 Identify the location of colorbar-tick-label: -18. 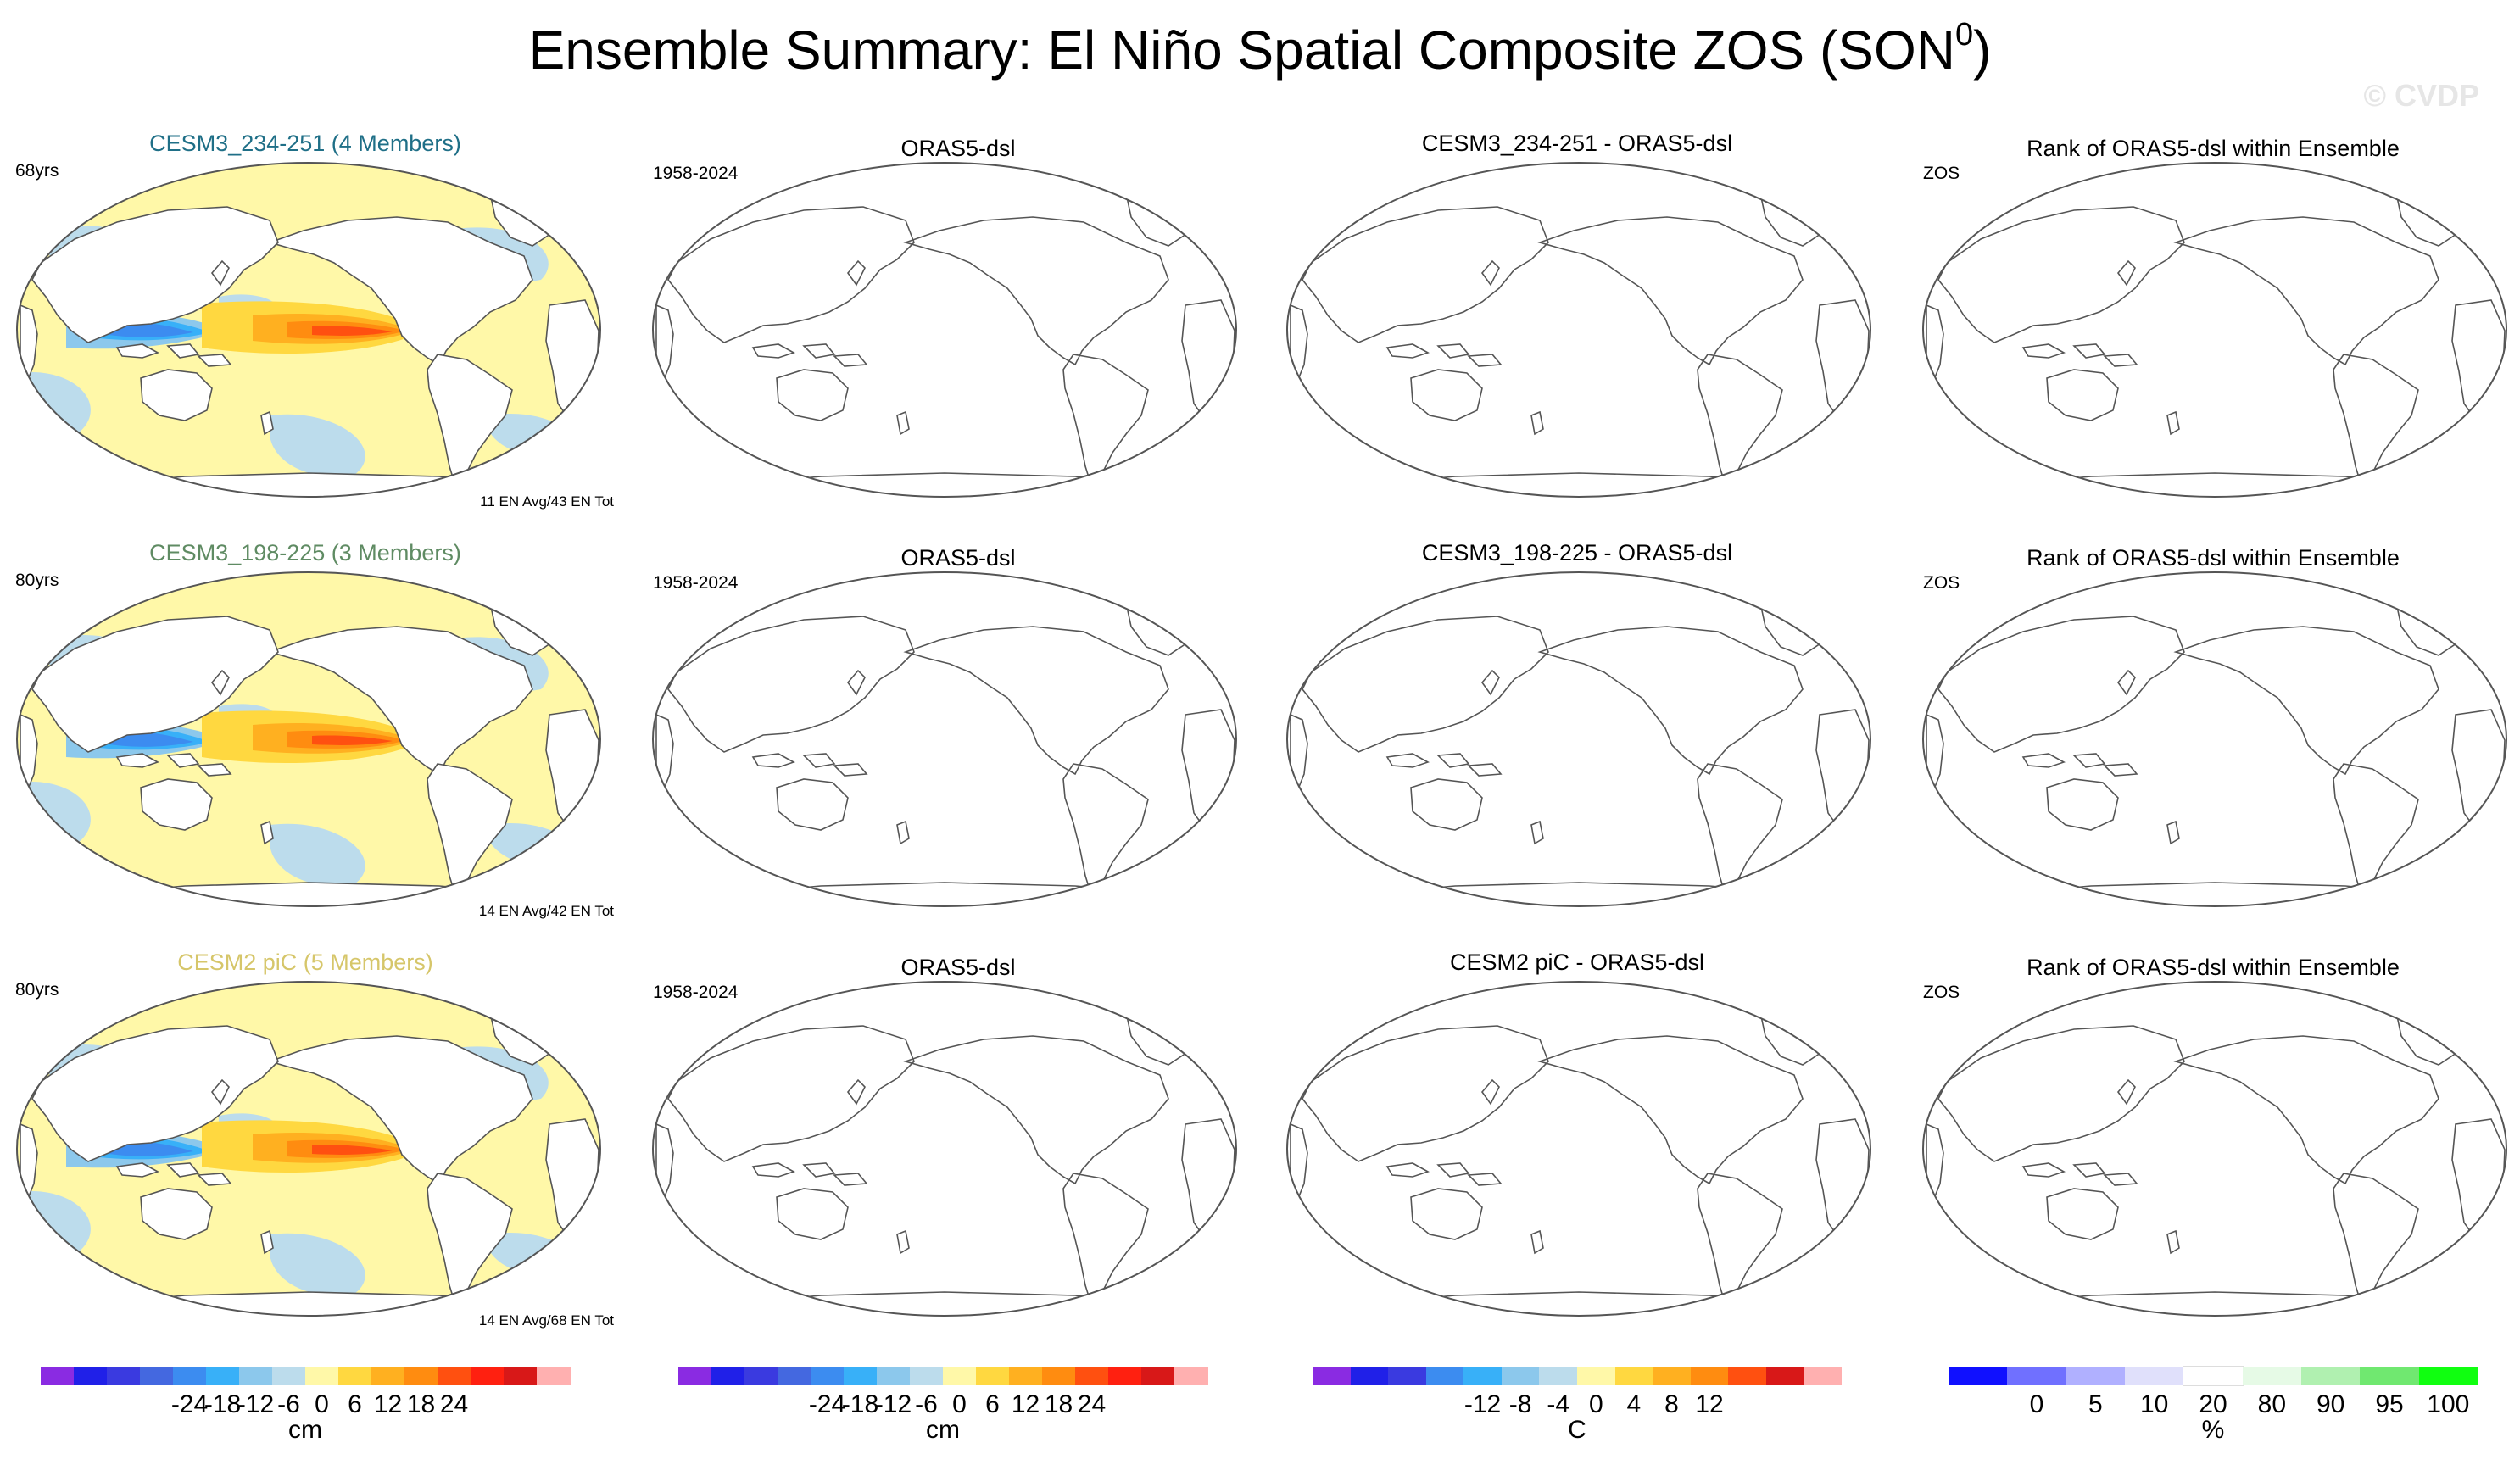
(223, 1404).